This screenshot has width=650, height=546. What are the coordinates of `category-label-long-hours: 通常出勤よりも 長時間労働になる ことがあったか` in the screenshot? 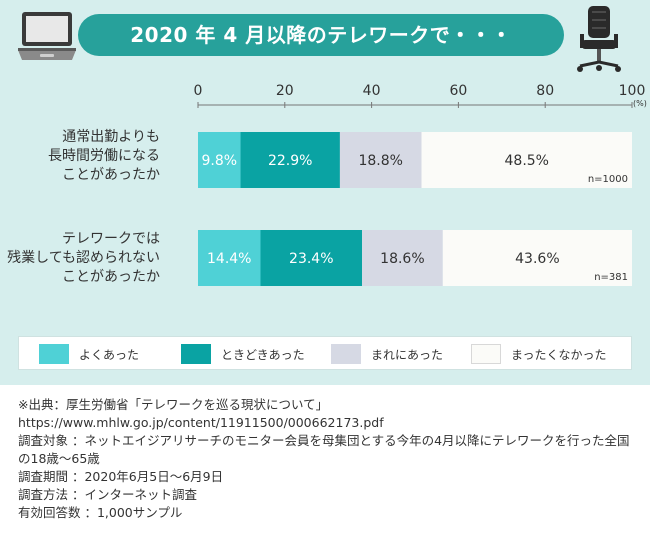 It's located at (80, 156).